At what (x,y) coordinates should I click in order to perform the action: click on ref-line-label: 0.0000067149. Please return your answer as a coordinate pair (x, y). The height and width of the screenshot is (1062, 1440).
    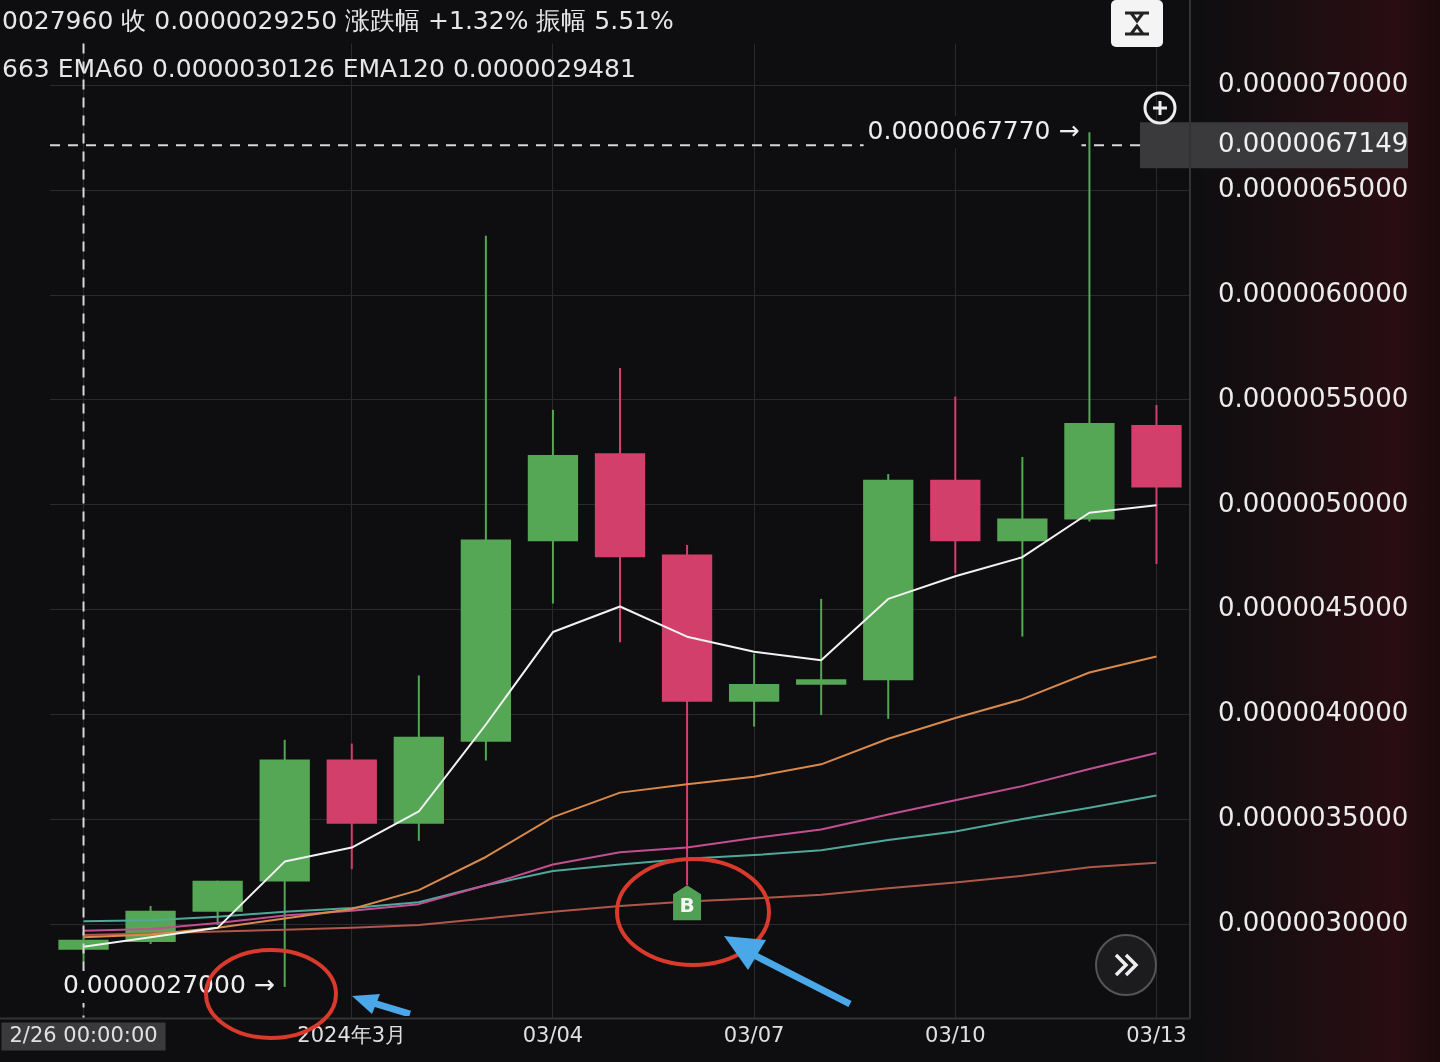
    Looking at the image, I should click on (1313, 143).